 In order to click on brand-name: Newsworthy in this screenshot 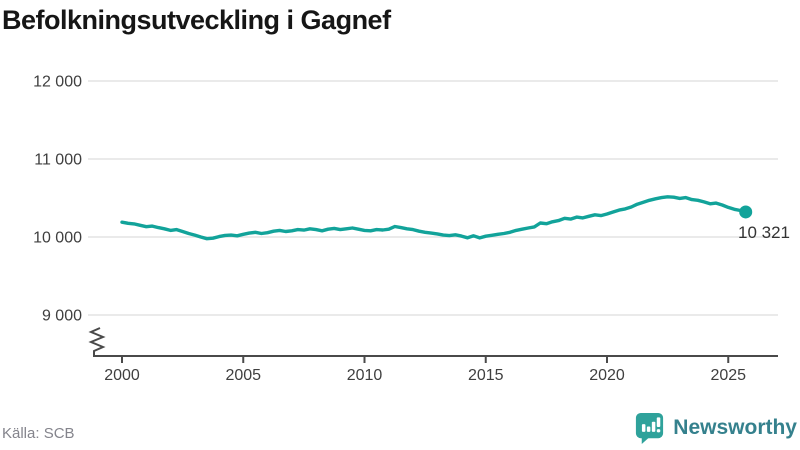, I will do `click(735, 427)`.